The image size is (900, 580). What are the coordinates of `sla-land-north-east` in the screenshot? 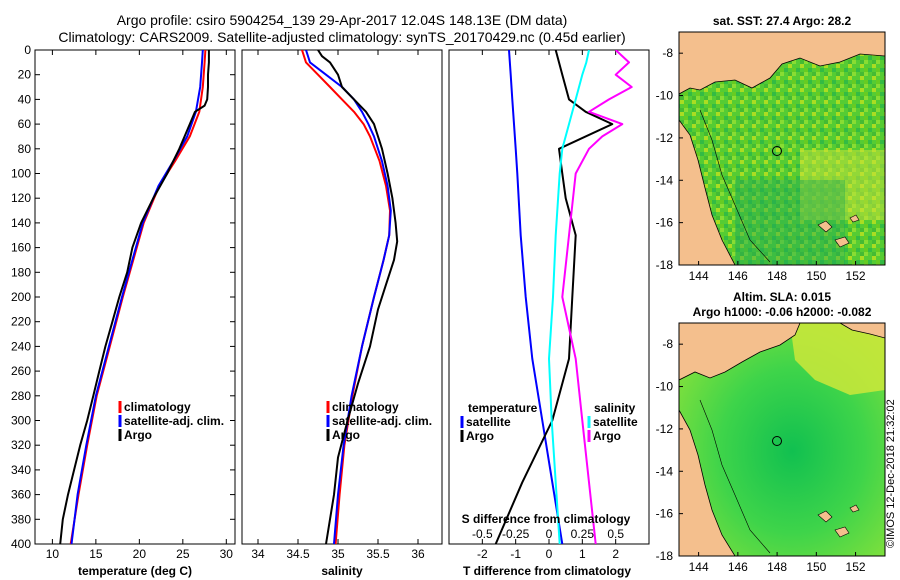 It's located at (862, 331).